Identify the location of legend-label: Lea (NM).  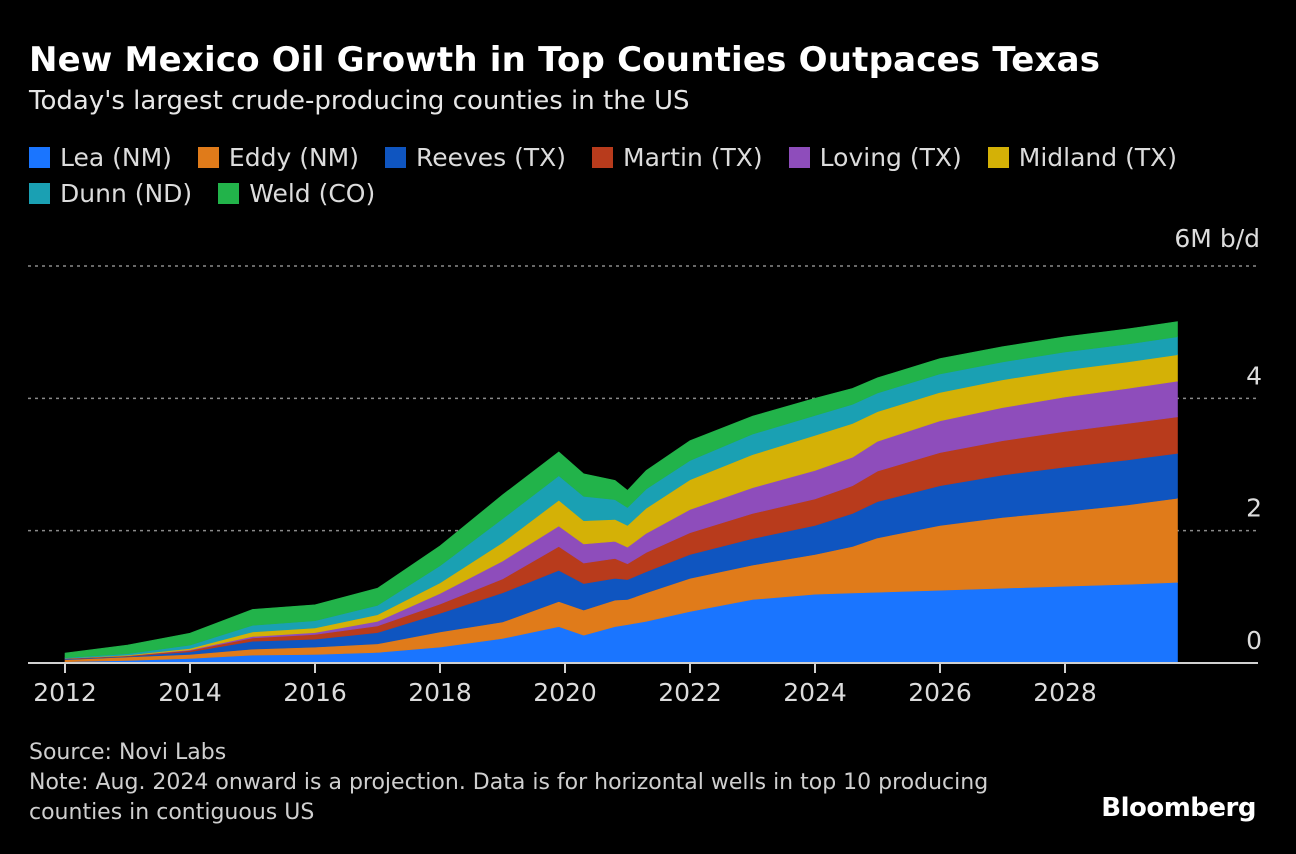
(116, 157).